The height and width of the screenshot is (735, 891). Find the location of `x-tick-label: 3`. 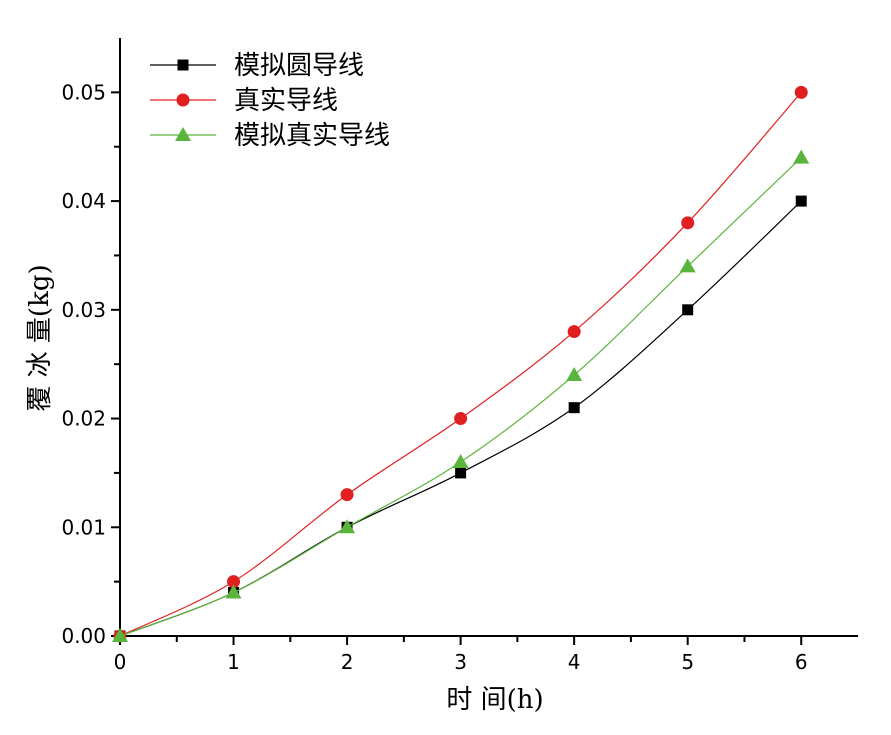

x-tick-label: 3 is located at coordinates (460, 662).